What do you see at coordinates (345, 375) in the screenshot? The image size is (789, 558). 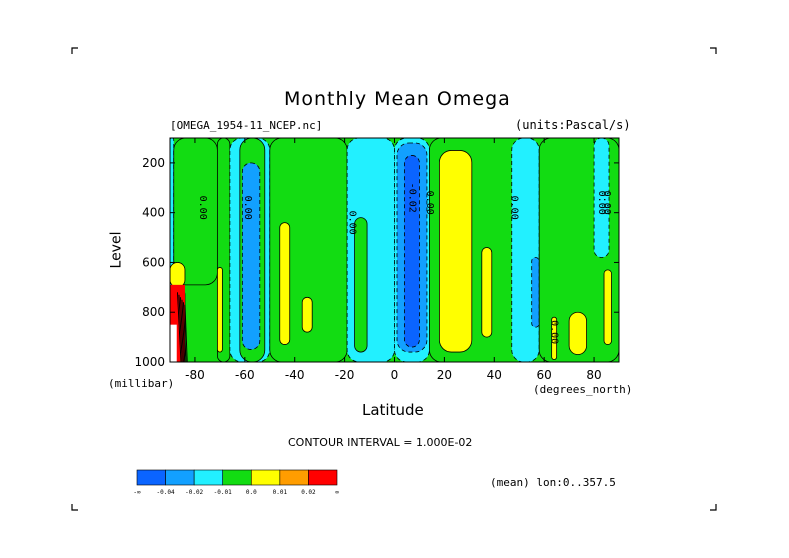 I see `x-tick-label-3: -20` at bounding box center [345, 375].